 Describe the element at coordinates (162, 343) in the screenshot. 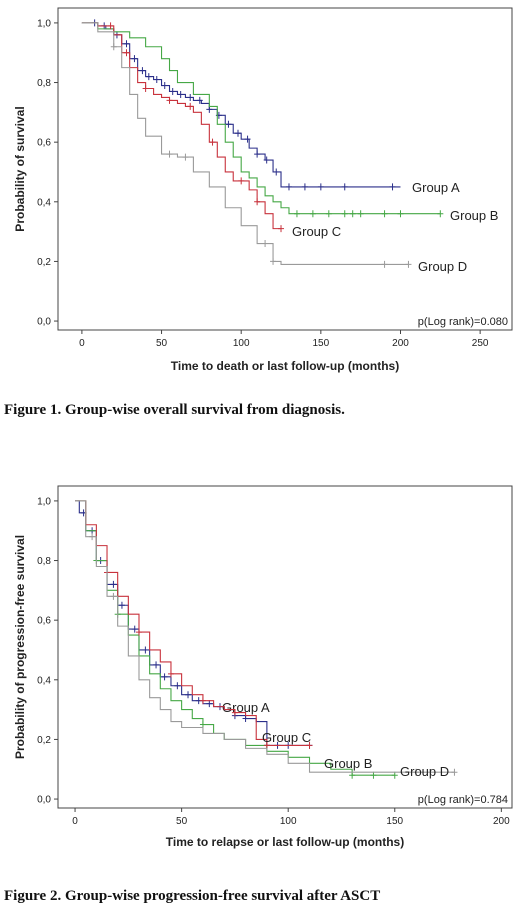

I see `x-tick-label: 50` at that location.